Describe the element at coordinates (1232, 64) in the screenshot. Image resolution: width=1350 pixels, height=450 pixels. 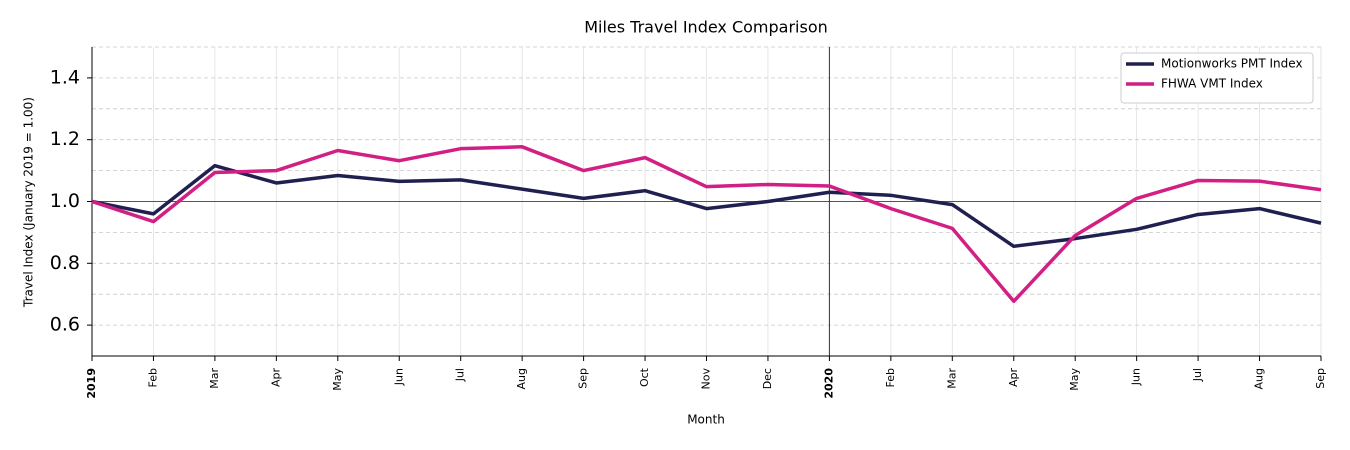
I see `legend-label: Motionworks PMT Index` at that location.